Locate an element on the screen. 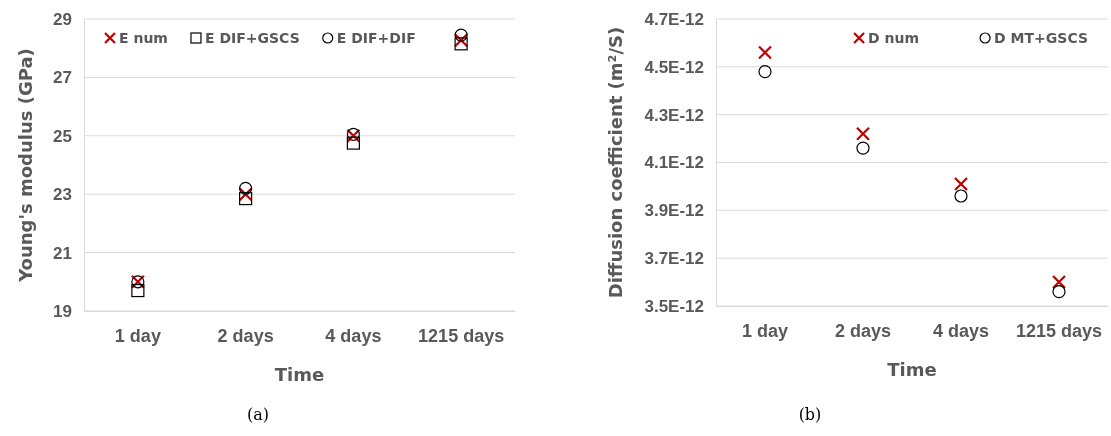  legend-label: E num is located at coordinates (143, 38).